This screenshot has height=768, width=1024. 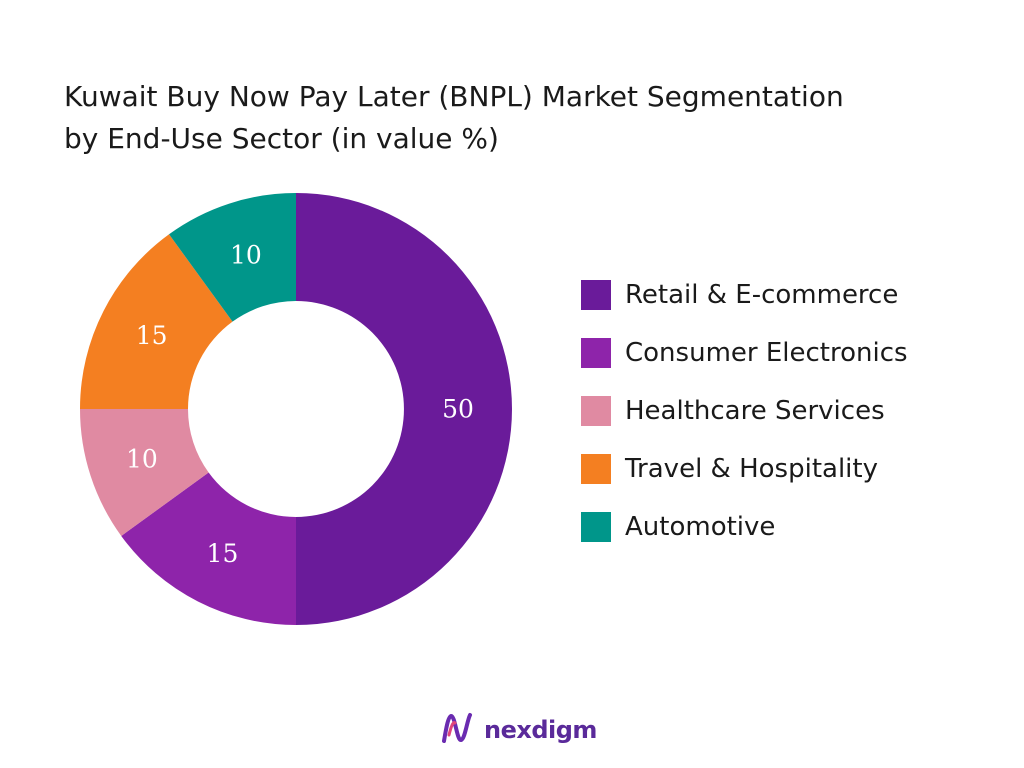 What do you see at coordinates (700, 527) in the screenshot?
I see `legend-label: Automotive` at bounding box center [700, 527].